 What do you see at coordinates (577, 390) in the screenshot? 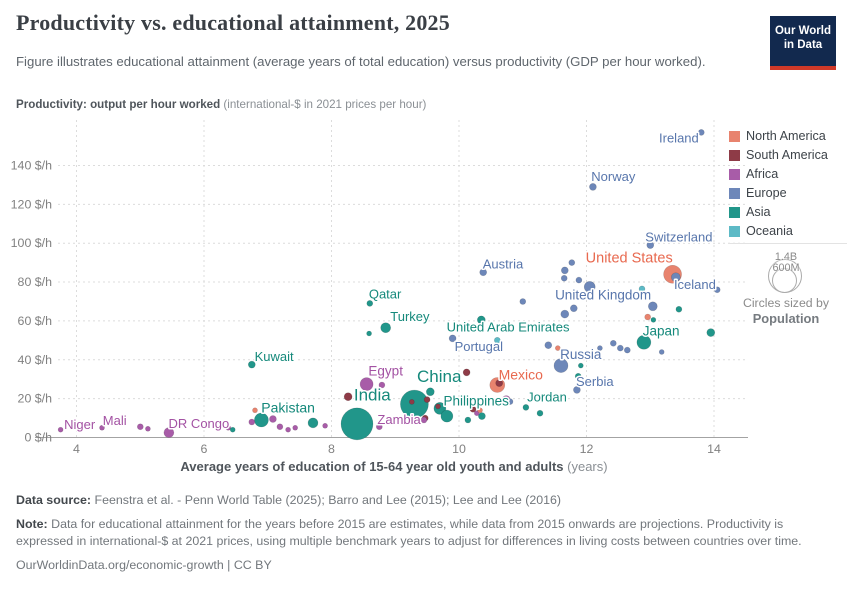
I see `scatter-point-serbia` at bounding box center [577, 390].